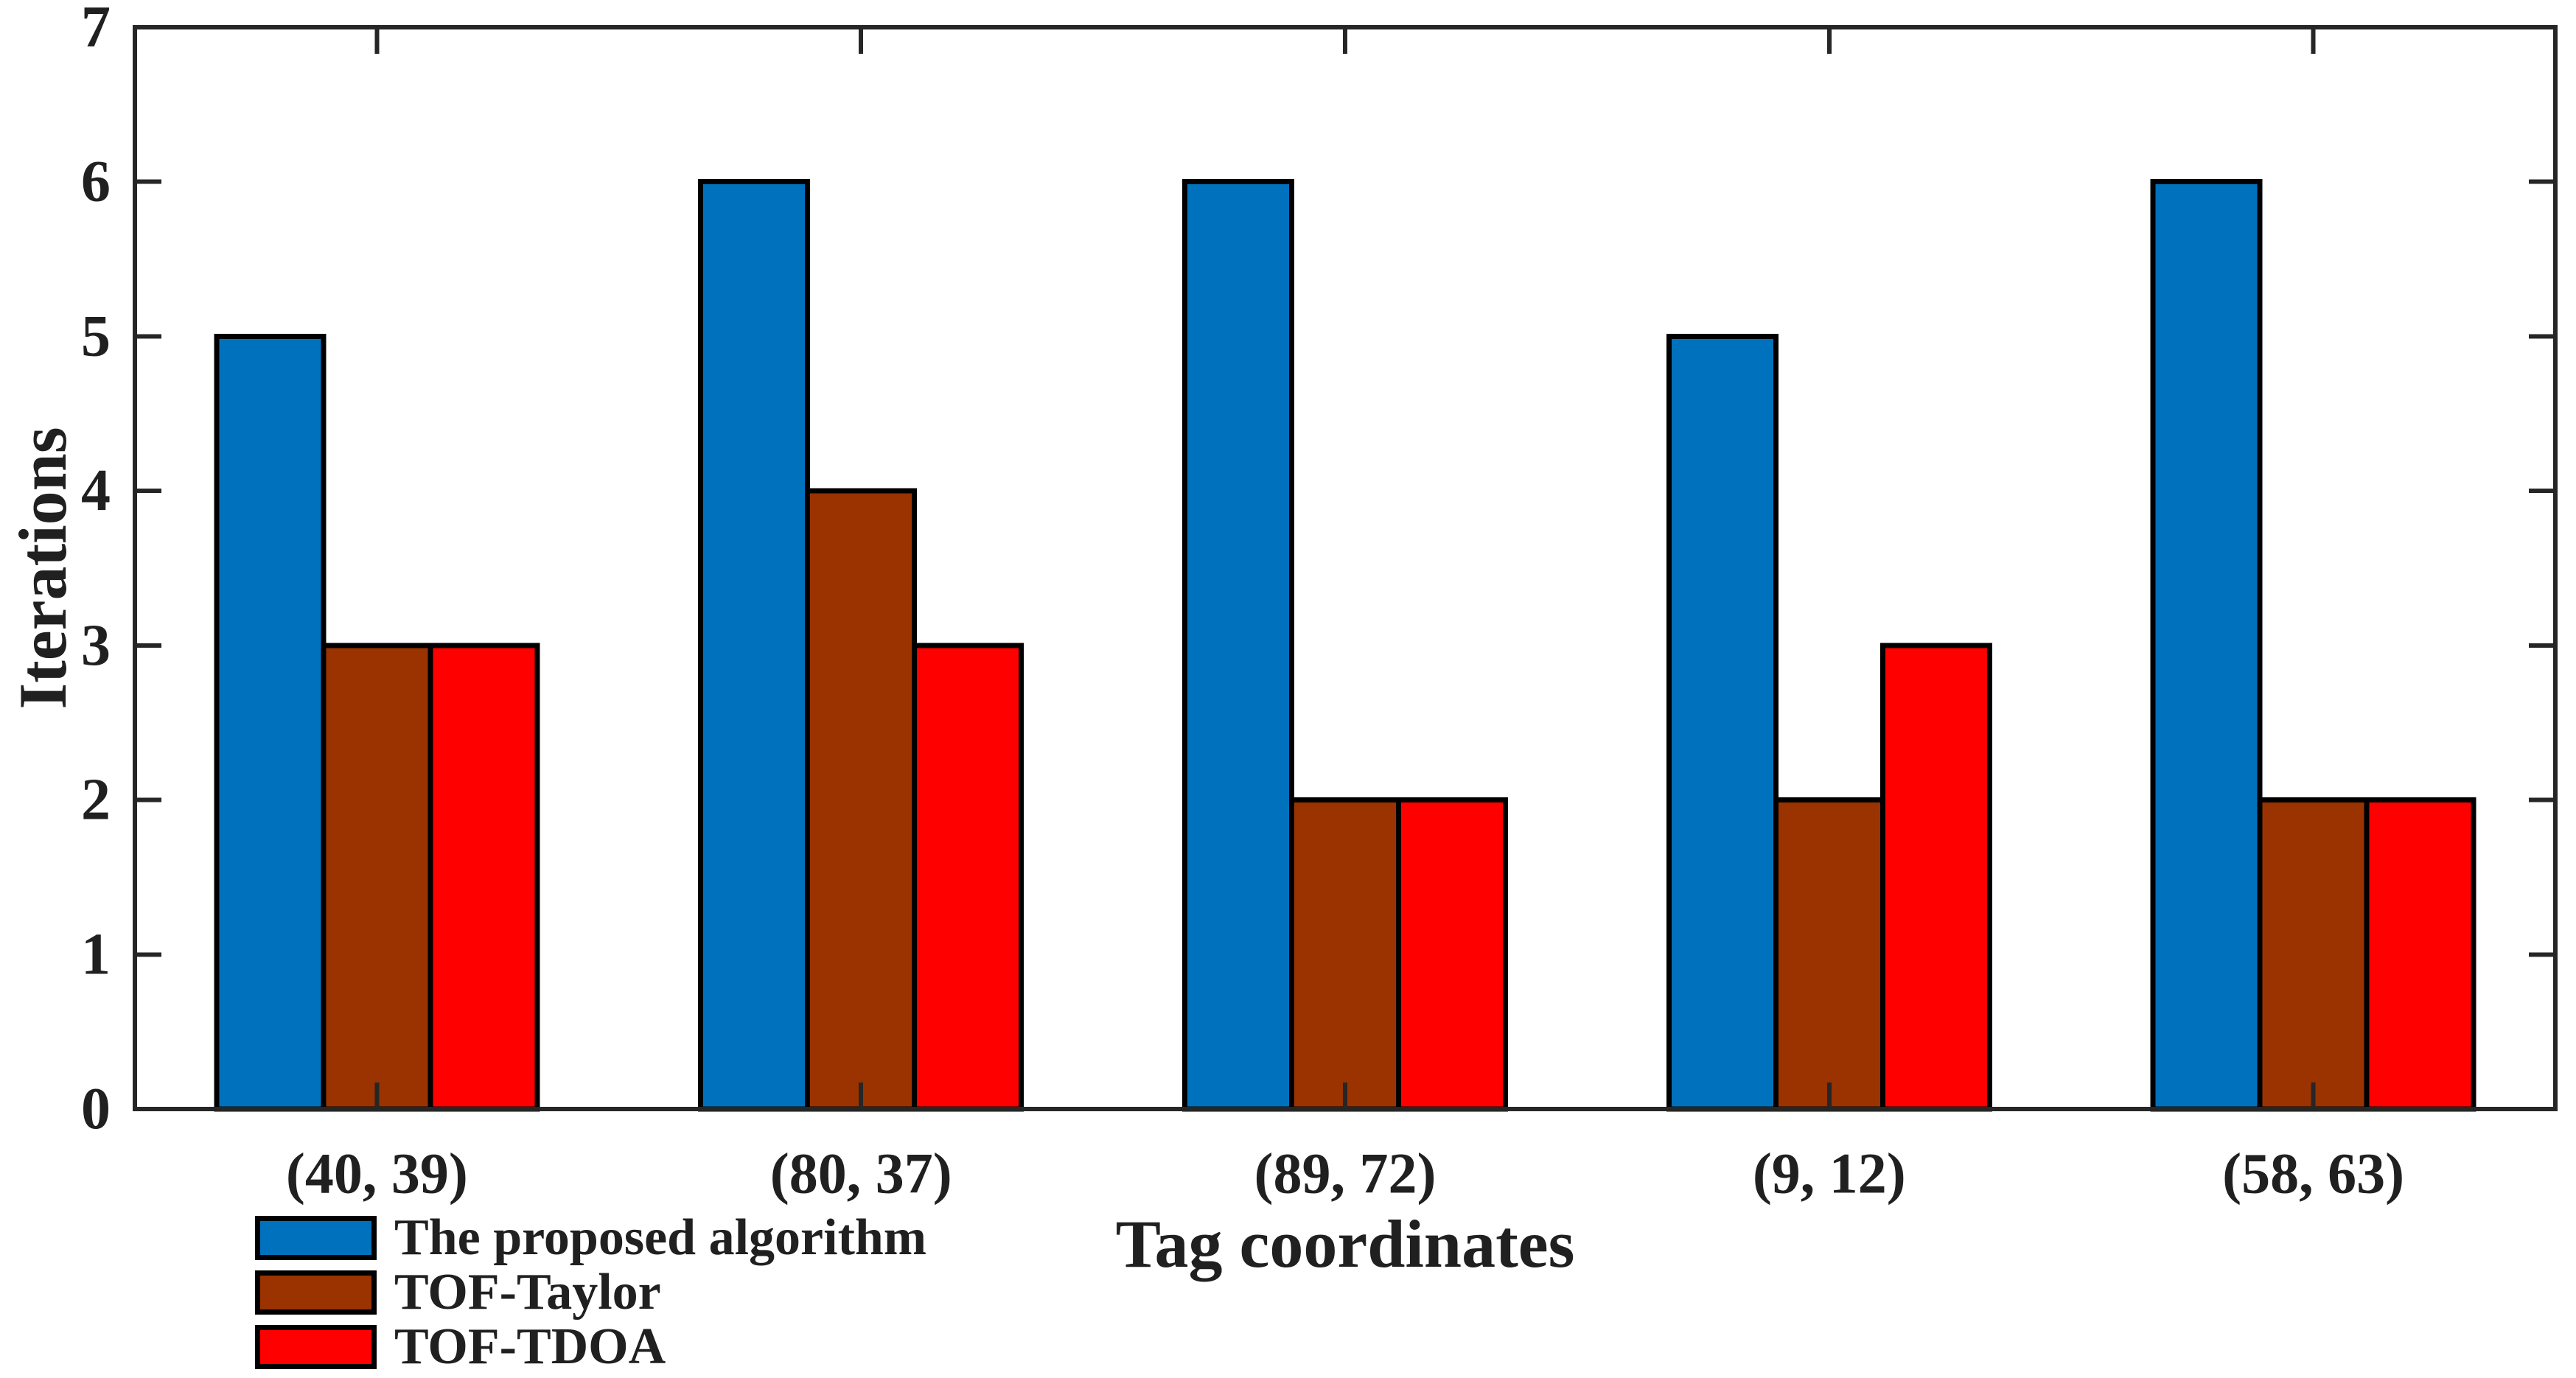  Describe the element at coordinates (96, 182) in the screenshot. I see `y-tick-label-6: 6` at that location.